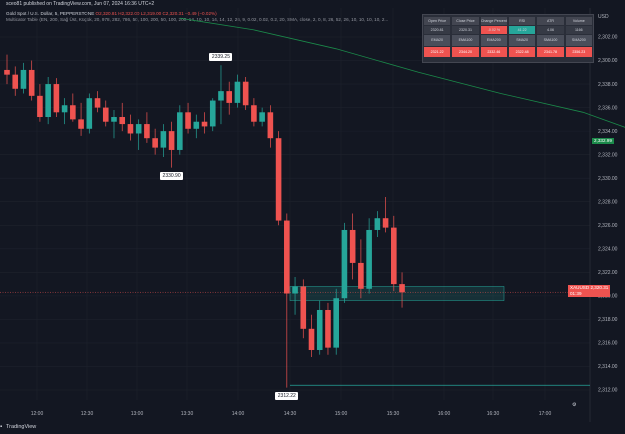  I want to click on y-tick-label: 2,302.00, so click(608, 38).